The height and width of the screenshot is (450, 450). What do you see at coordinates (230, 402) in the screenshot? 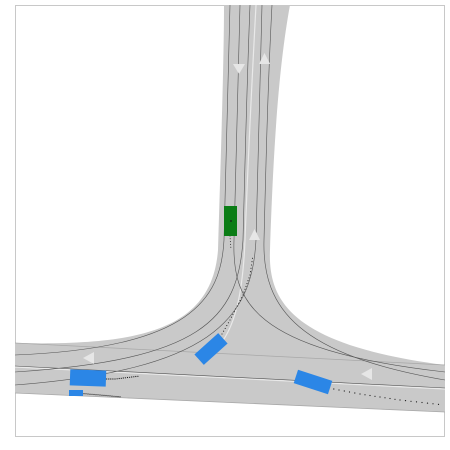
I see `road-edge` at bounding box center [230, 402].